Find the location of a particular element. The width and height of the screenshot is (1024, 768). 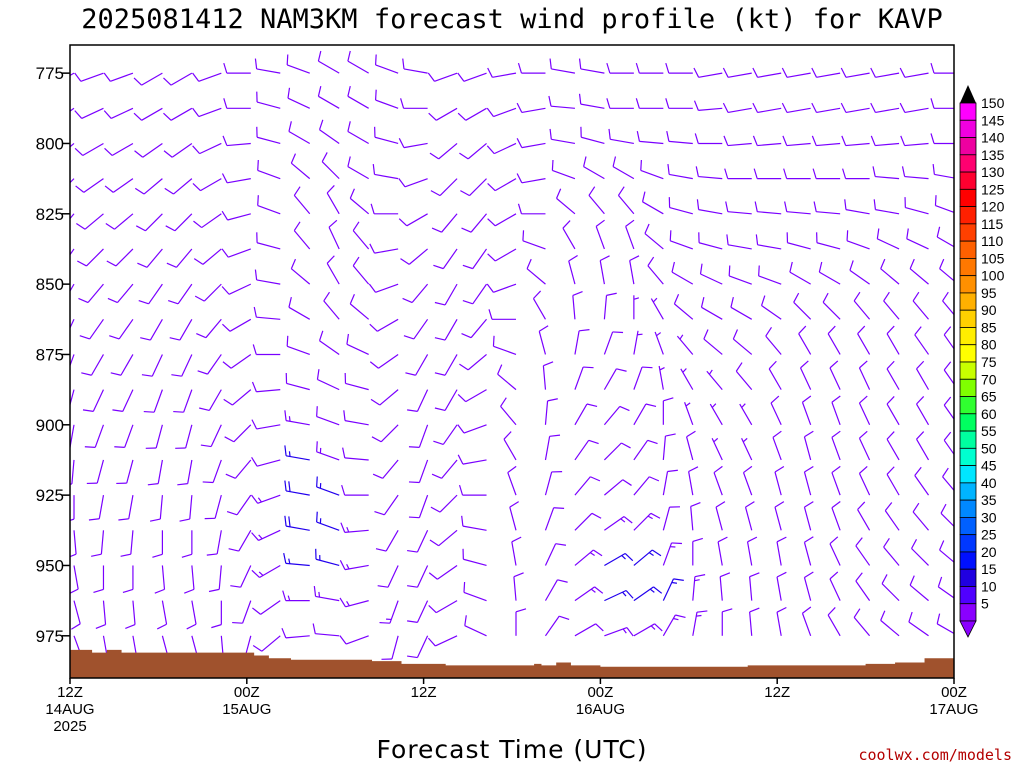

colorbar-label: 115 is located at coordinates (992, 224).